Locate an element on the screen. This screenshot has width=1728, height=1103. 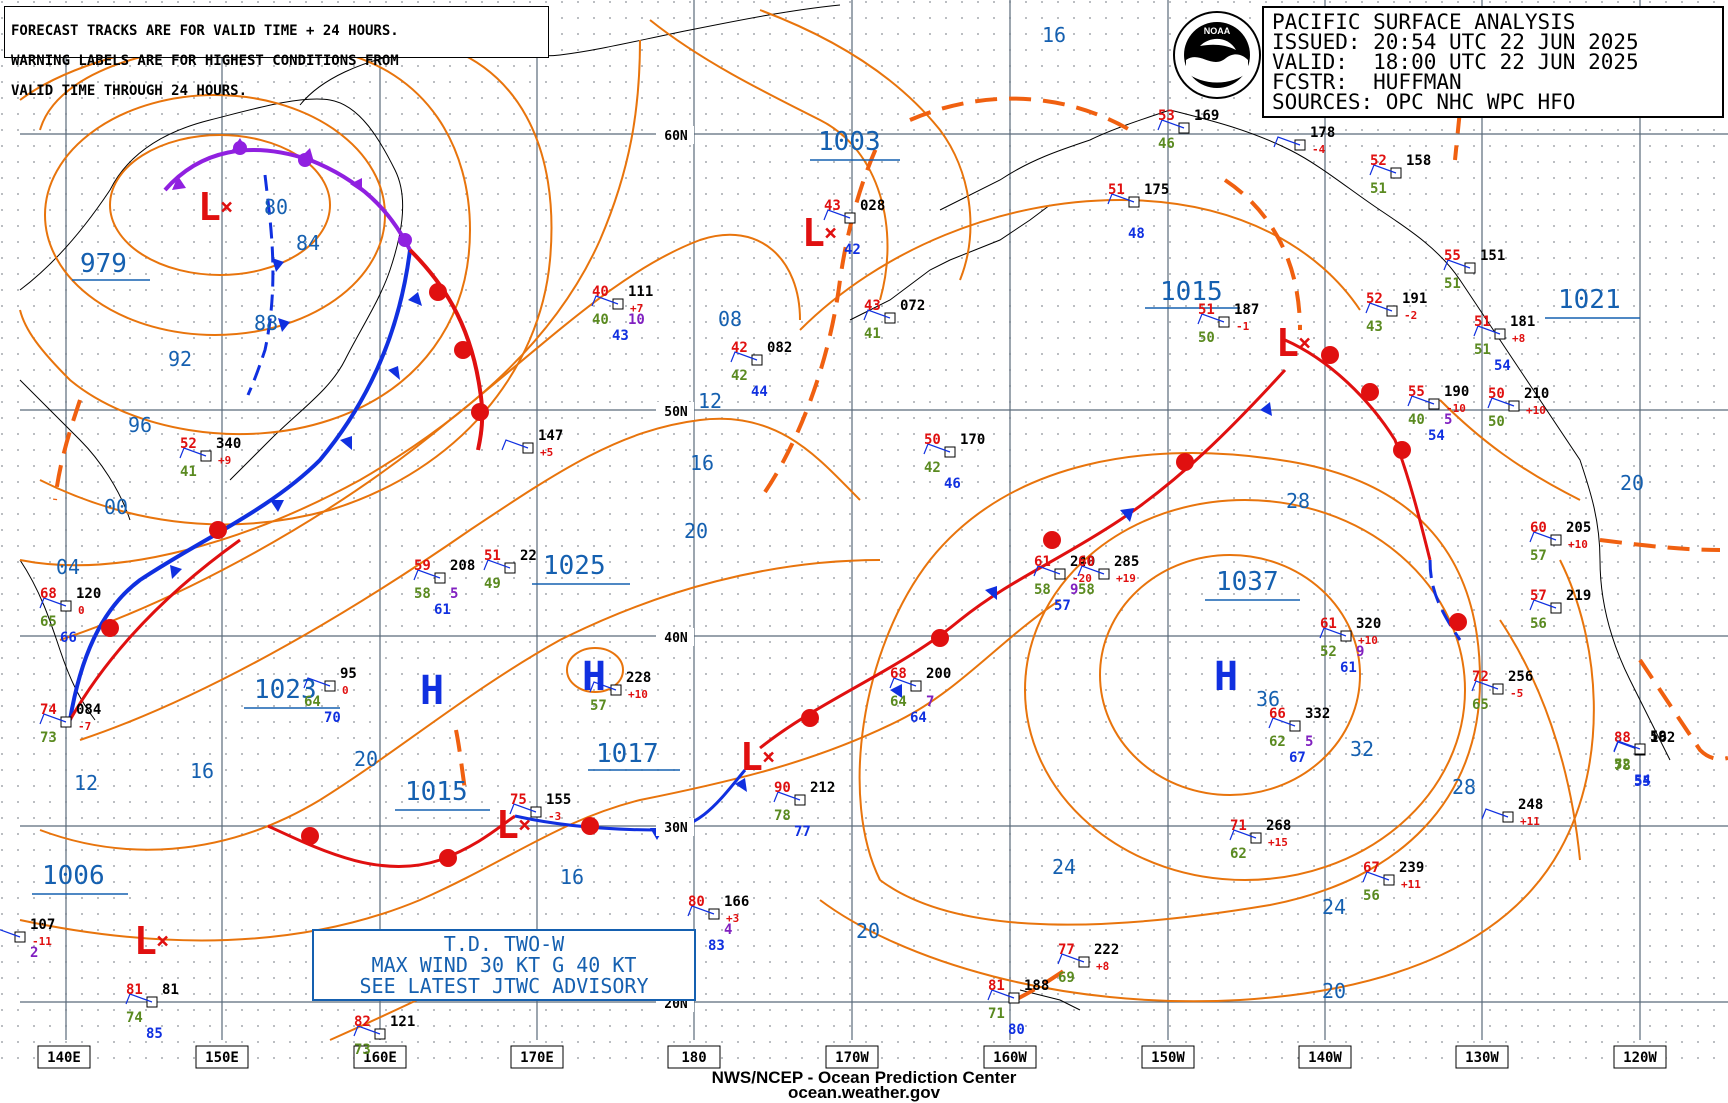
station-pressure: 219 is located at coordinates (1578, 596).